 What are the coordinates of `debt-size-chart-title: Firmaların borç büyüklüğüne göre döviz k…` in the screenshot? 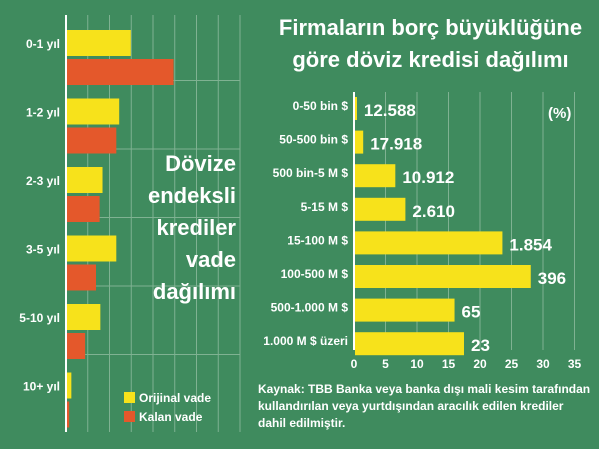 It's located at (430, 44).